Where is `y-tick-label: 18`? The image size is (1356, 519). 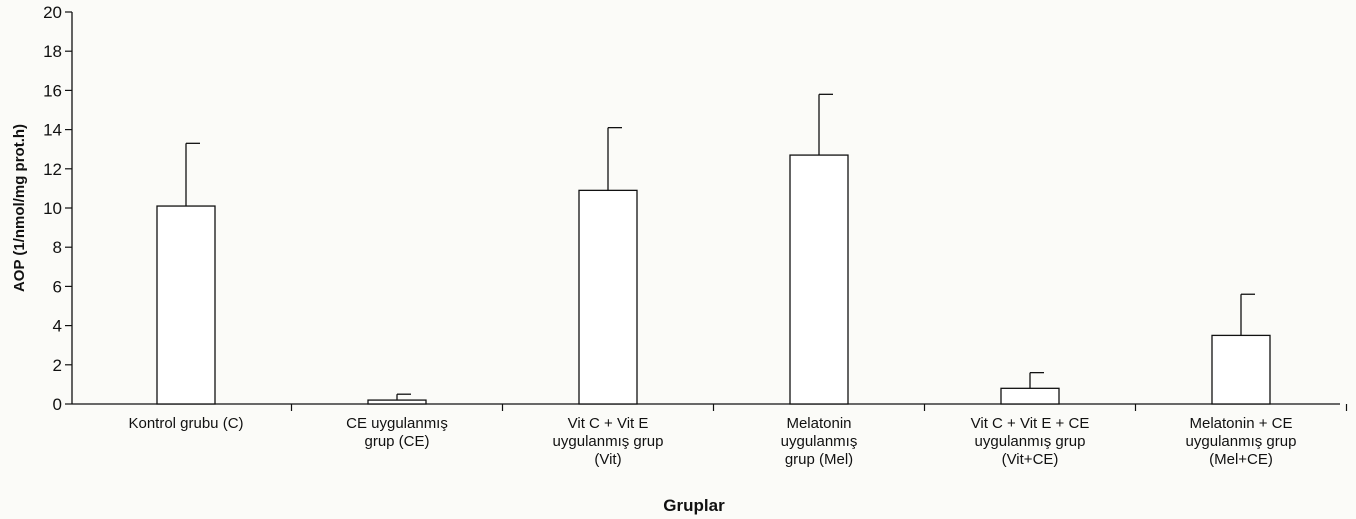
y-tick-label: 18 is located at coordinates (52, 51).